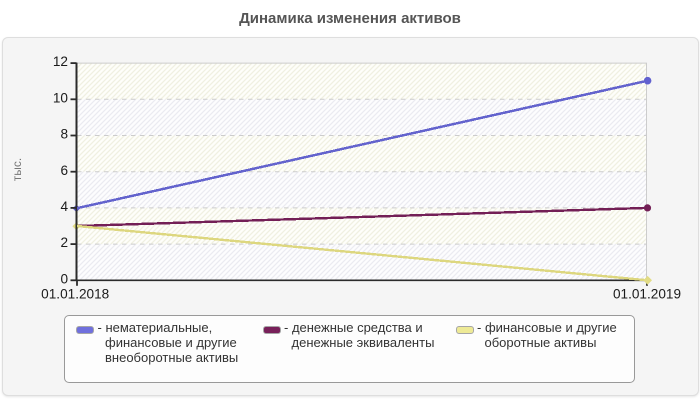 This screenshot has height=400, width=700. What do you see at coordinates (64, 242) in the screenshot?
I see `svg-text: 2` at bounding box center [64, 242].